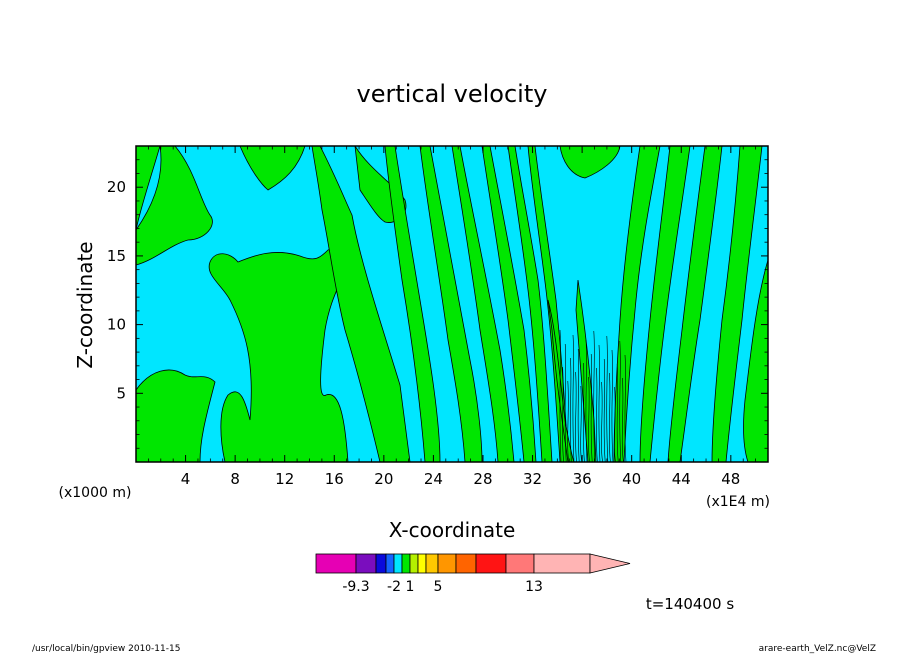  I want to click on x-tick-label: 28, so click(482, 479).